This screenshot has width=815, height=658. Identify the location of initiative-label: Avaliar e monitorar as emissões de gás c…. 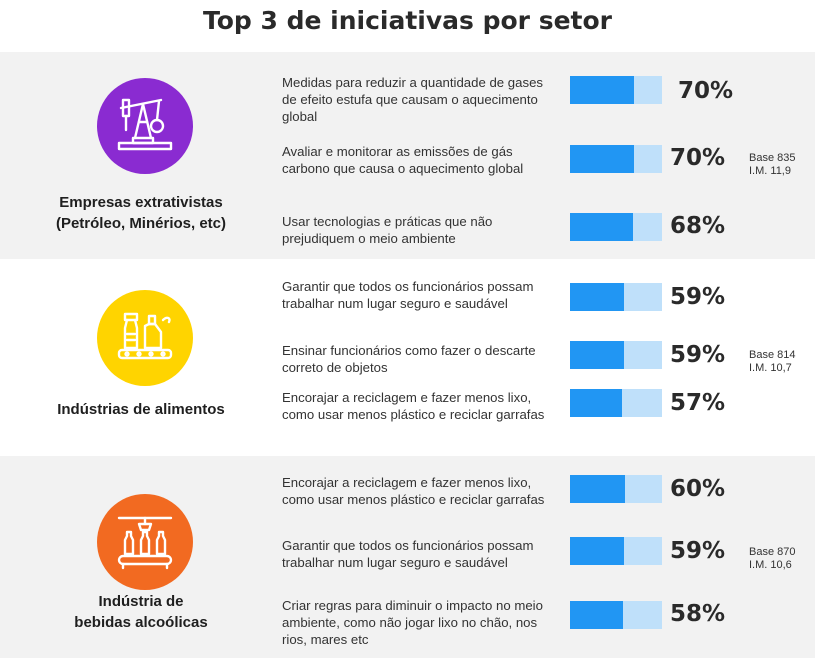
(403, 160).